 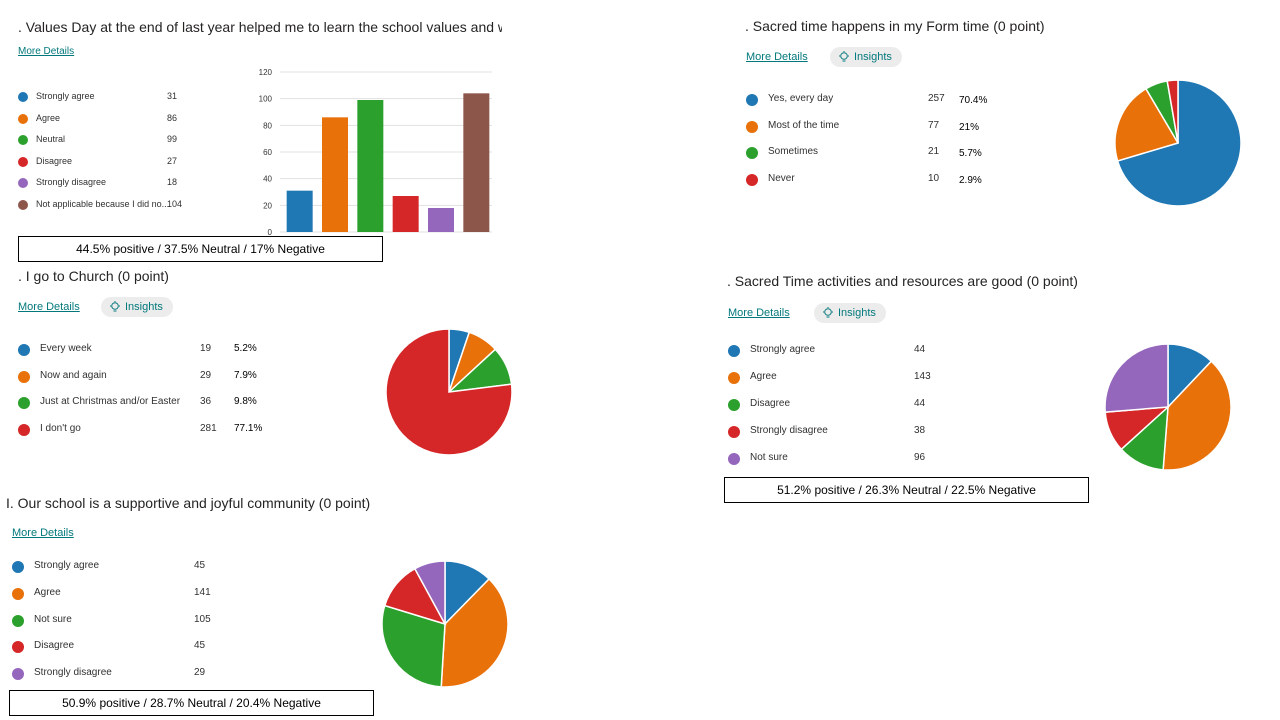 I want to click on legend-percent: 7.9%, so click(x=245, y=375).